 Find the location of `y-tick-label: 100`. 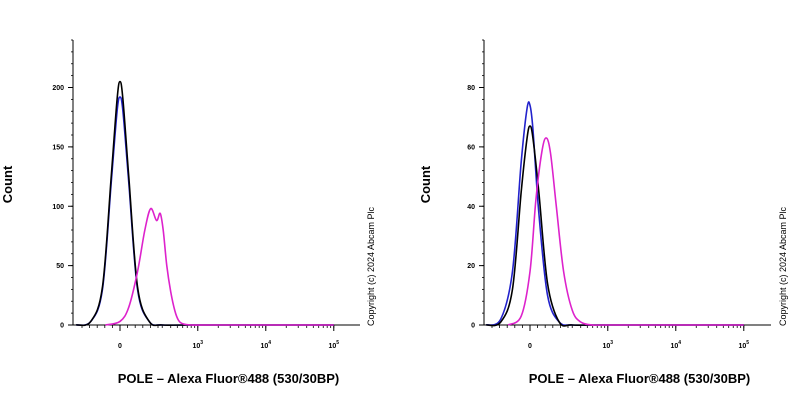

y-tick-label: 100 is located at coordinates (58, 207).